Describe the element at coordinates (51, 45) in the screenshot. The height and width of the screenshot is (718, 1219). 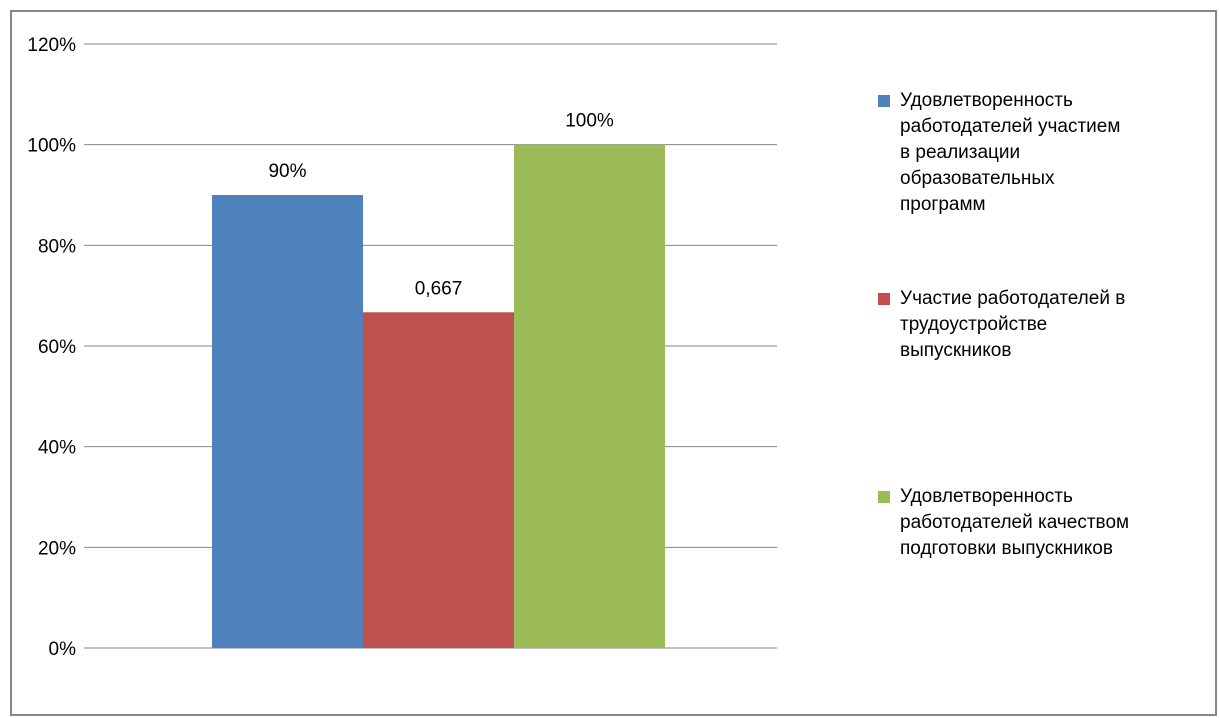
I see `y-tick-label: 120%` at that location.